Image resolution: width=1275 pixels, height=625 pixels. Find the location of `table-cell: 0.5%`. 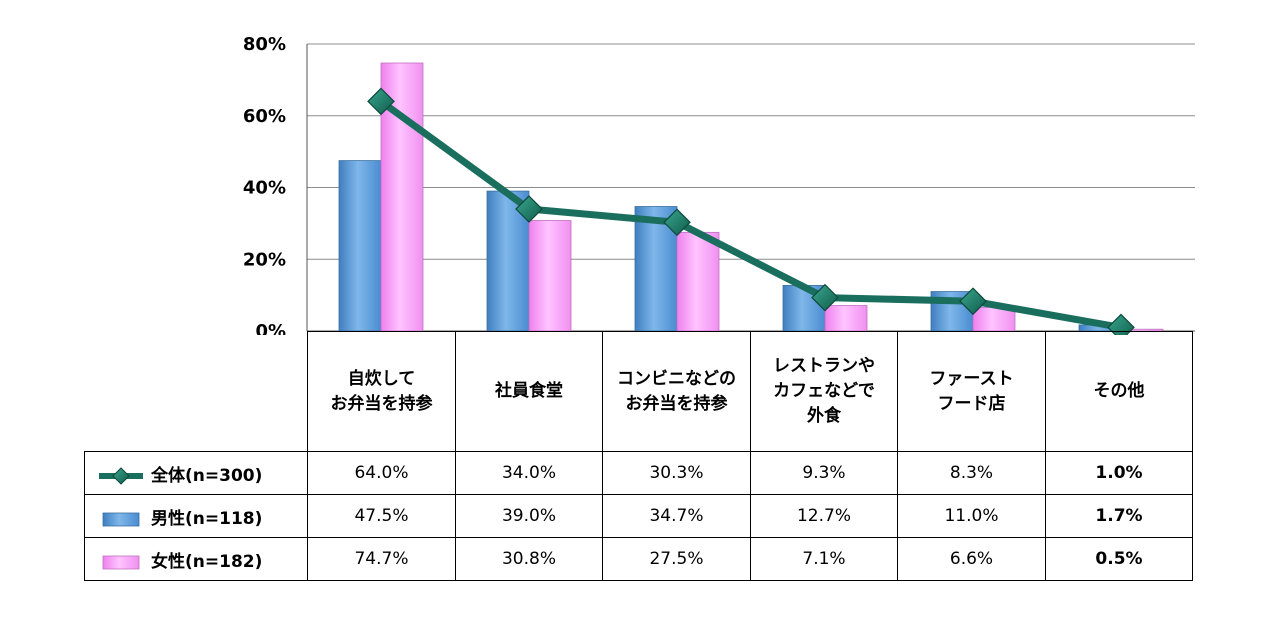

table-cell: 0.5% is located at coordinates (1119, 559).